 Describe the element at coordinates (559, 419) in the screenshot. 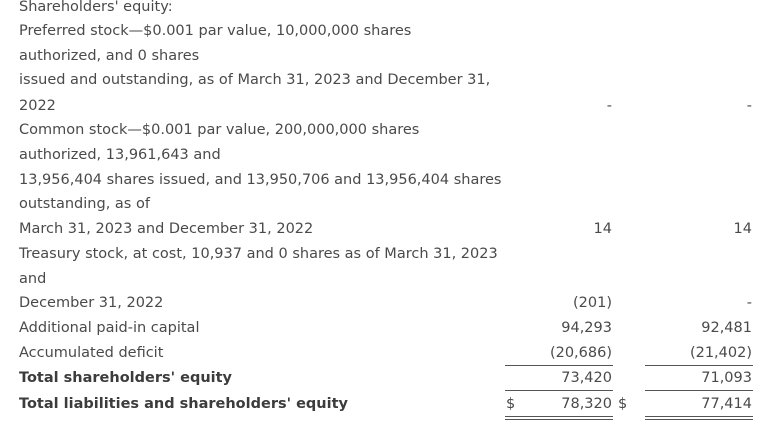

I see `double-rule-bottom-2023` at that location.